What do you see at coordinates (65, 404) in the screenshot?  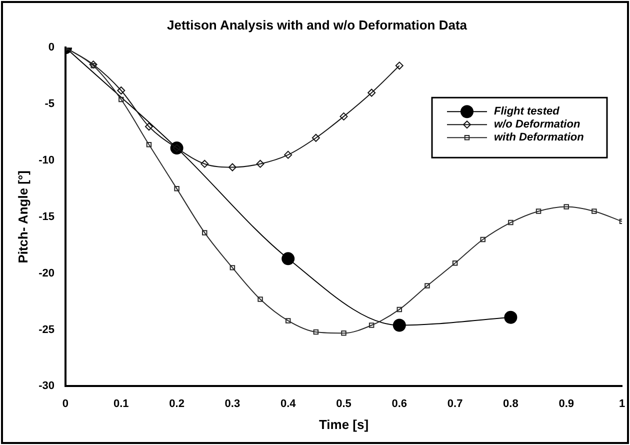 I see `x-tick-label: 0` at bounding box center [65, 404].